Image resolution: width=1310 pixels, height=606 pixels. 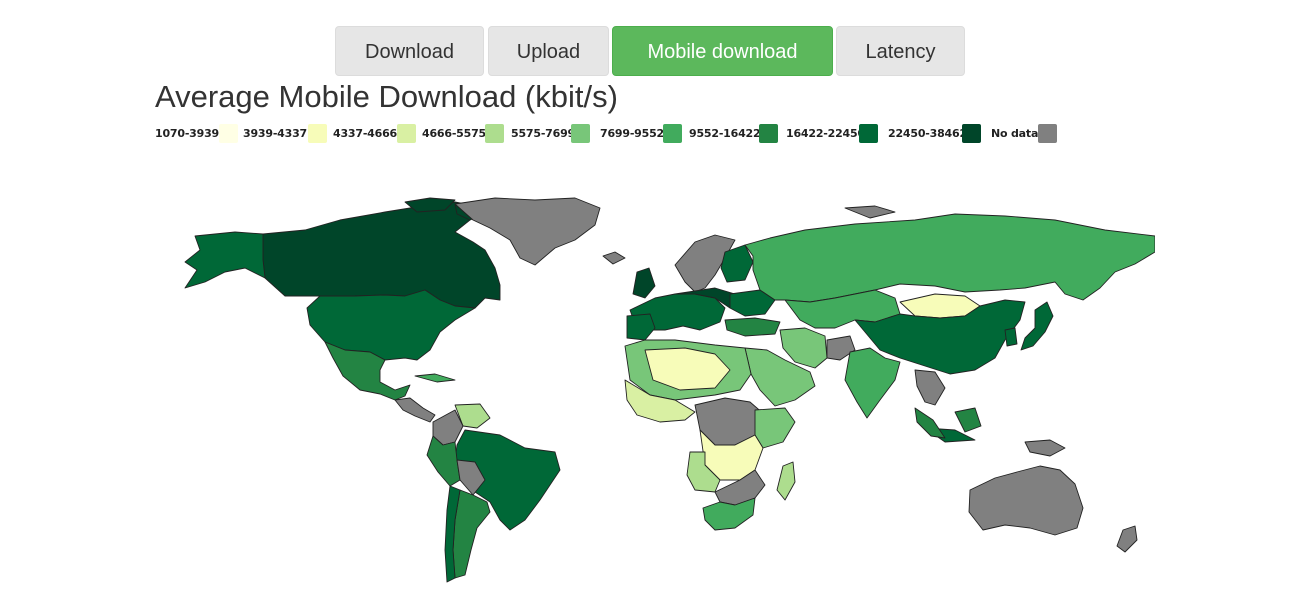 What do you see at coordinates (452, 534) in the screenshot?
I see `chile-region` at bounding box center [452, 534].